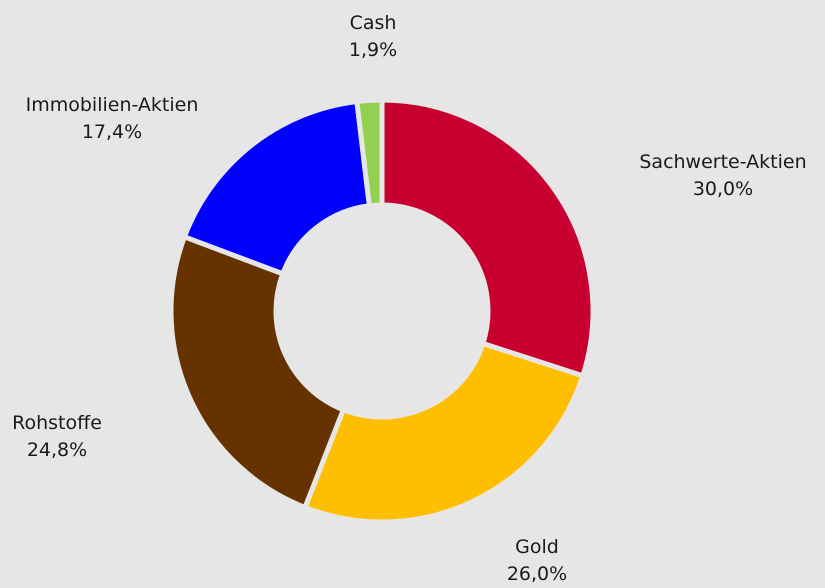 The image size is (825, 588). What do you see at coordinates (722, 162) in the screenshot?
I see `slice-label: Sachwerte-Aktien` at bounding box center [722, 162].